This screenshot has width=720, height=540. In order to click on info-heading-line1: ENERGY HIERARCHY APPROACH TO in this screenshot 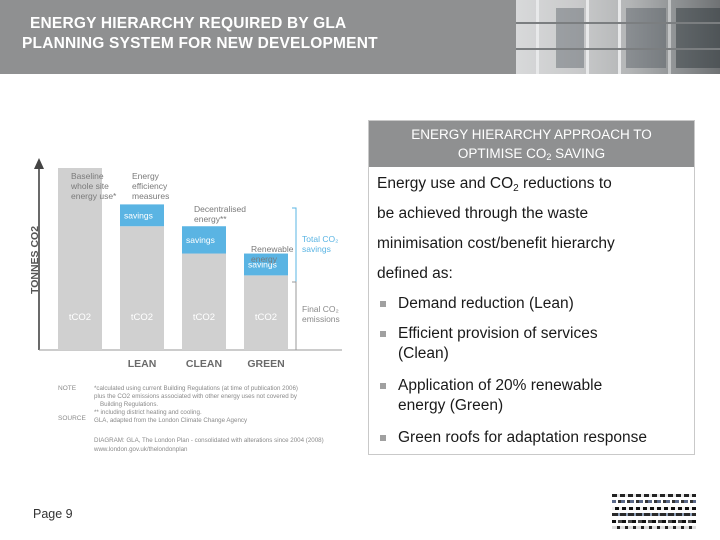, I will do `click(531, 134)`.